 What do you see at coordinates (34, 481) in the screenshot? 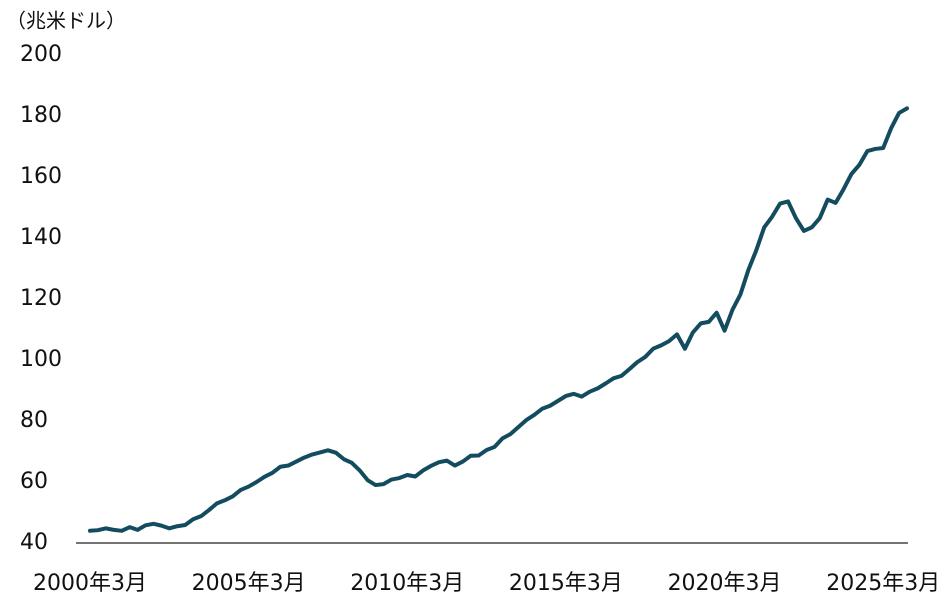
I see `y-tick-label: 60` at bounding box center [34, 481].